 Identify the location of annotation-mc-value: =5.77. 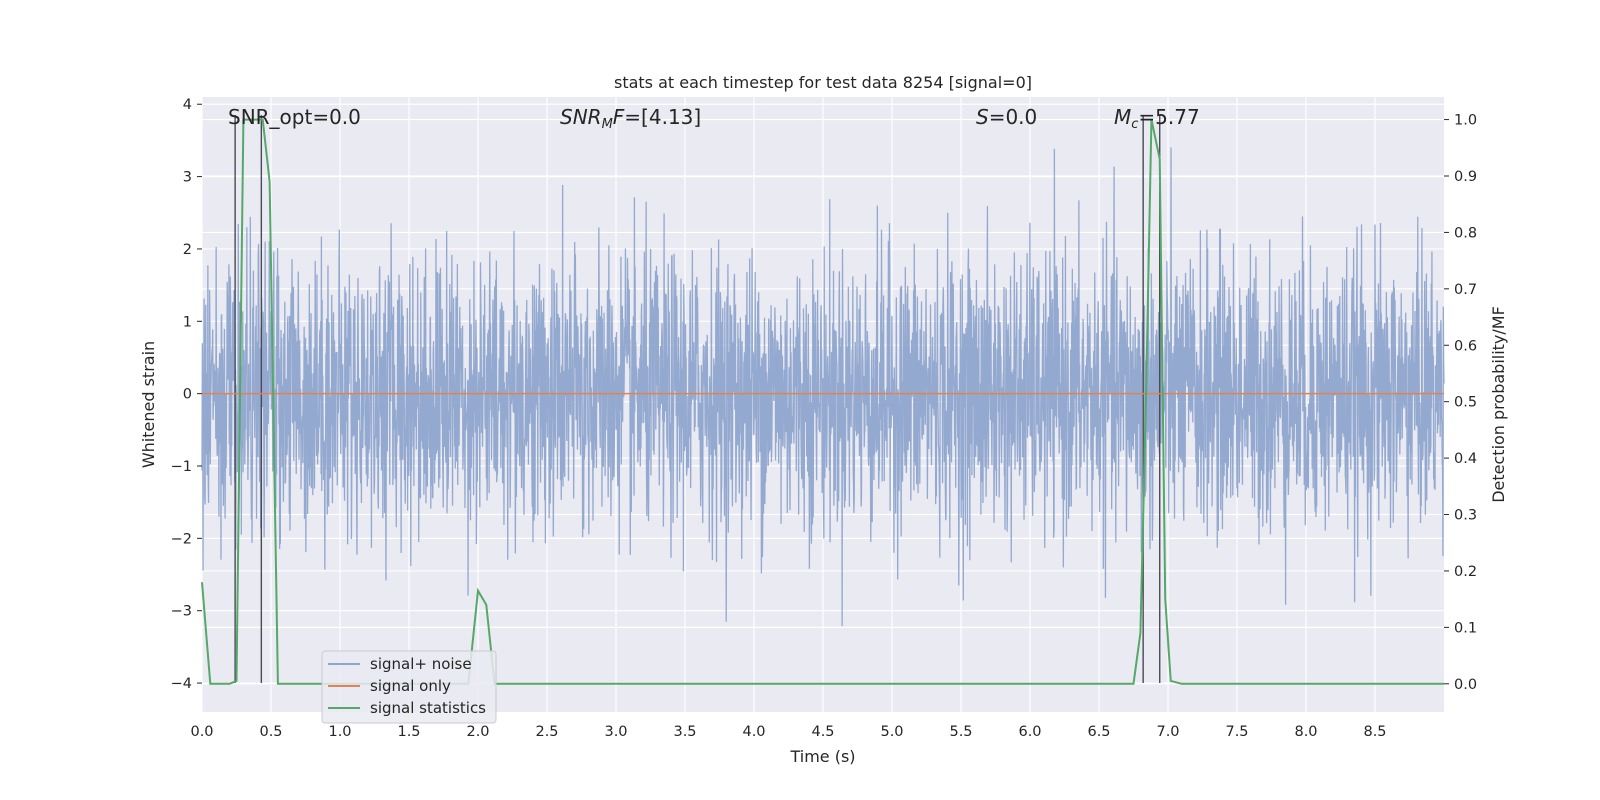
(1168, 117).